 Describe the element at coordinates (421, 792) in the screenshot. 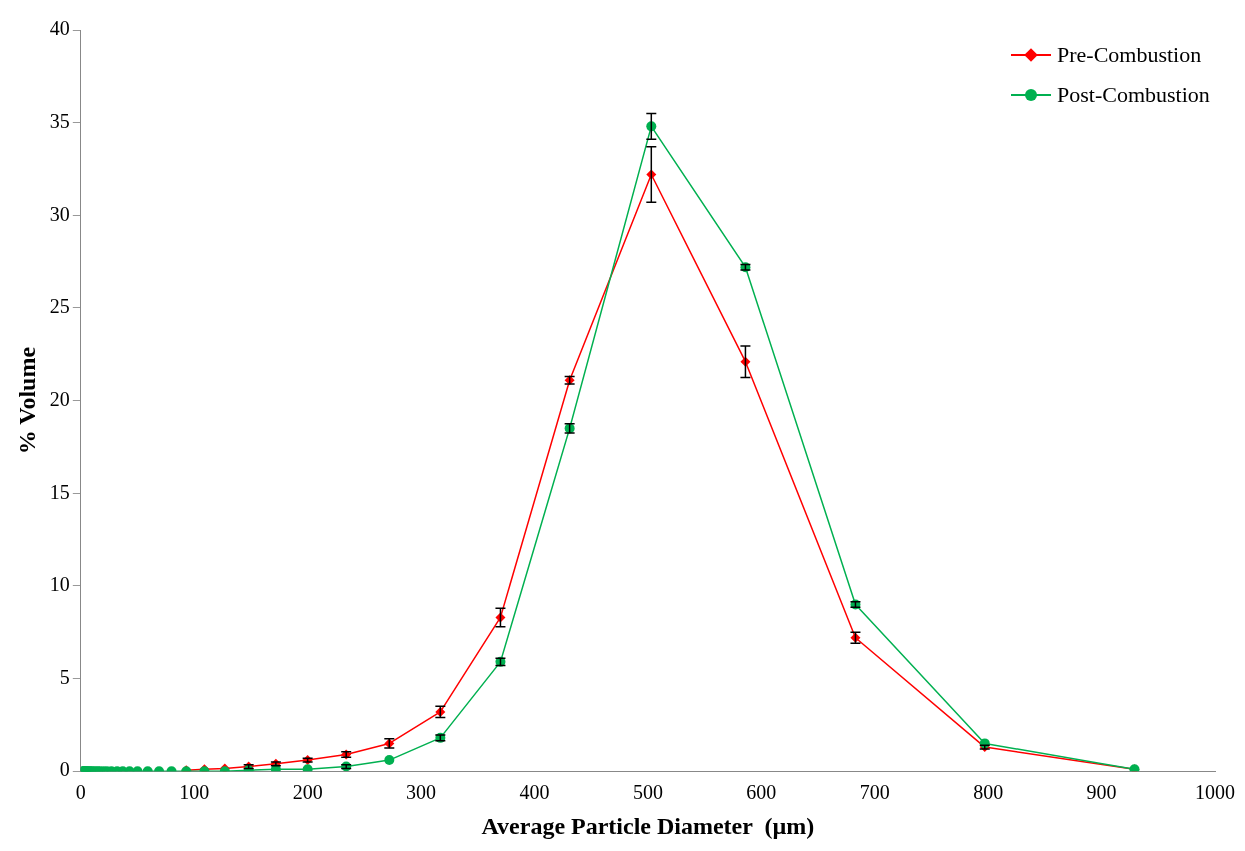

I see `x-tick-label: 300` at that location.